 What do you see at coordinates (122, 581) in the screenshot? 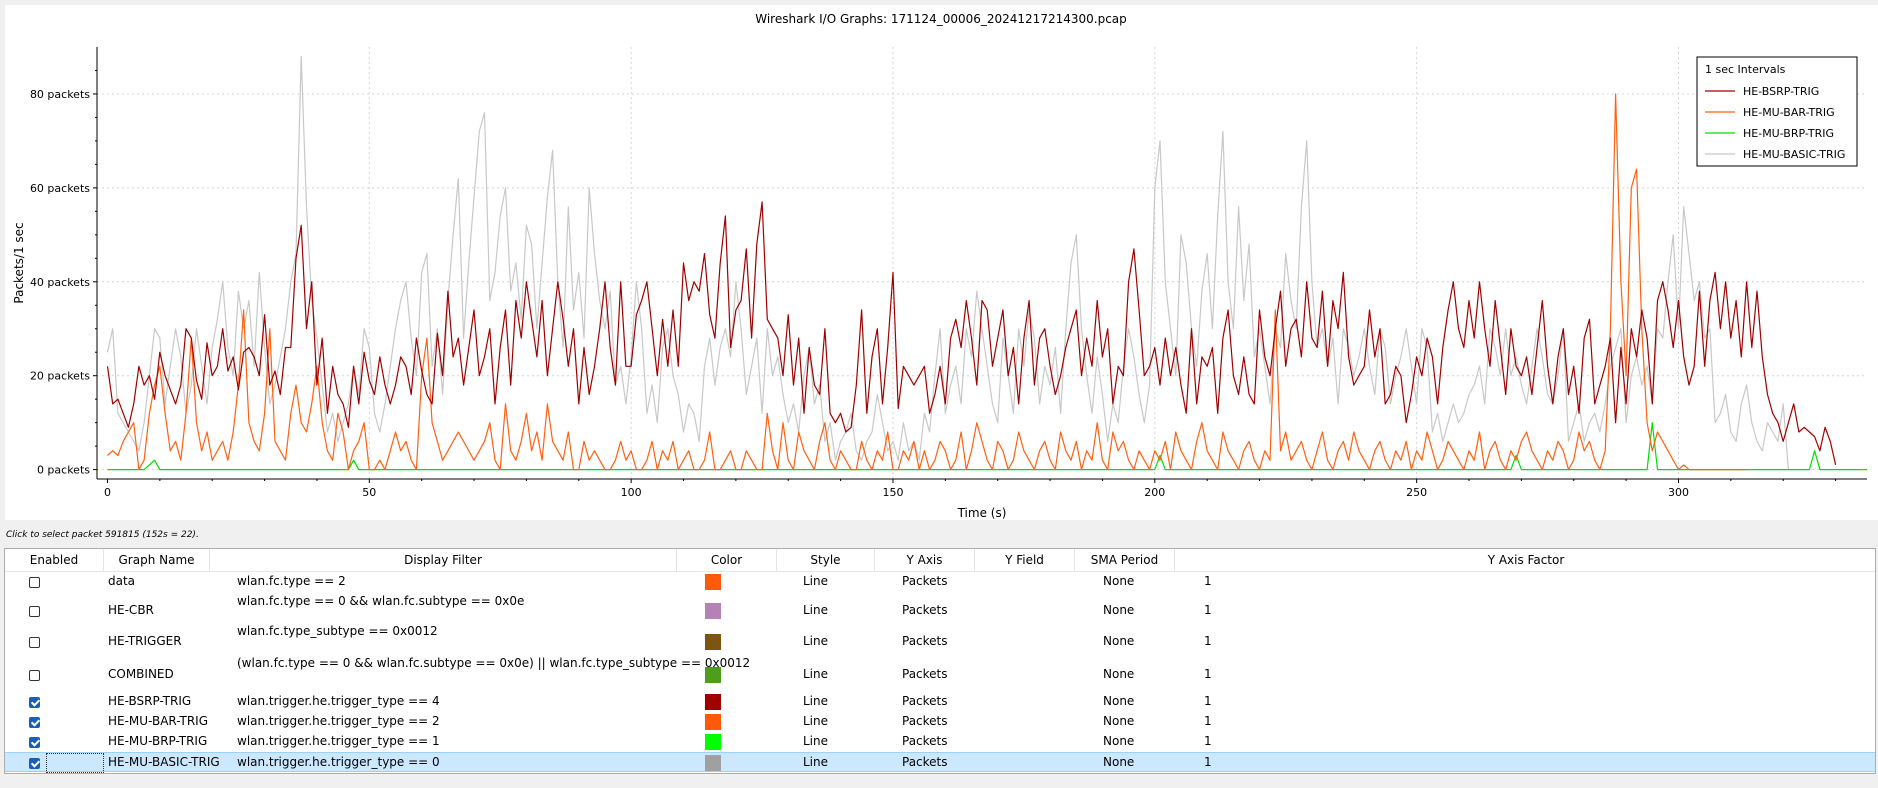
I see `graph-name-cell: data` at bounding box center [122, 581].